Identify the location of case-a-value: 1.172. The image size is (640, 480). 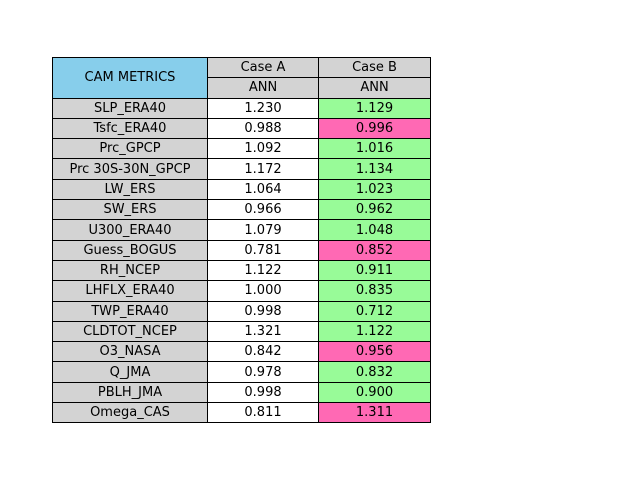
(263, 169).